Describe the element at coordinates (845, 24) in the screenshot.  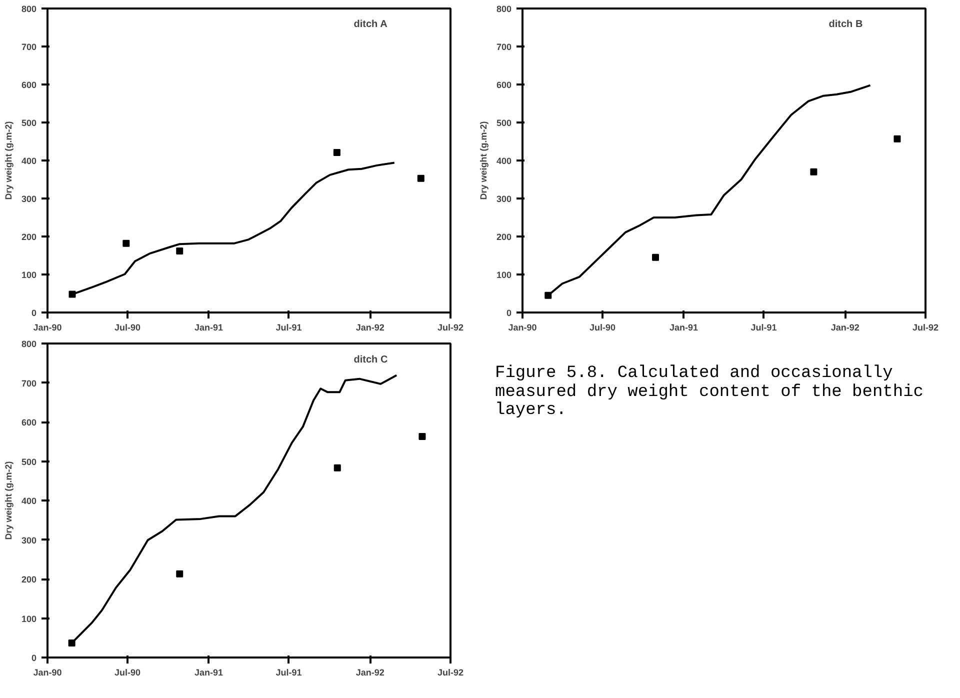
I see `text: ditch B` at that location.